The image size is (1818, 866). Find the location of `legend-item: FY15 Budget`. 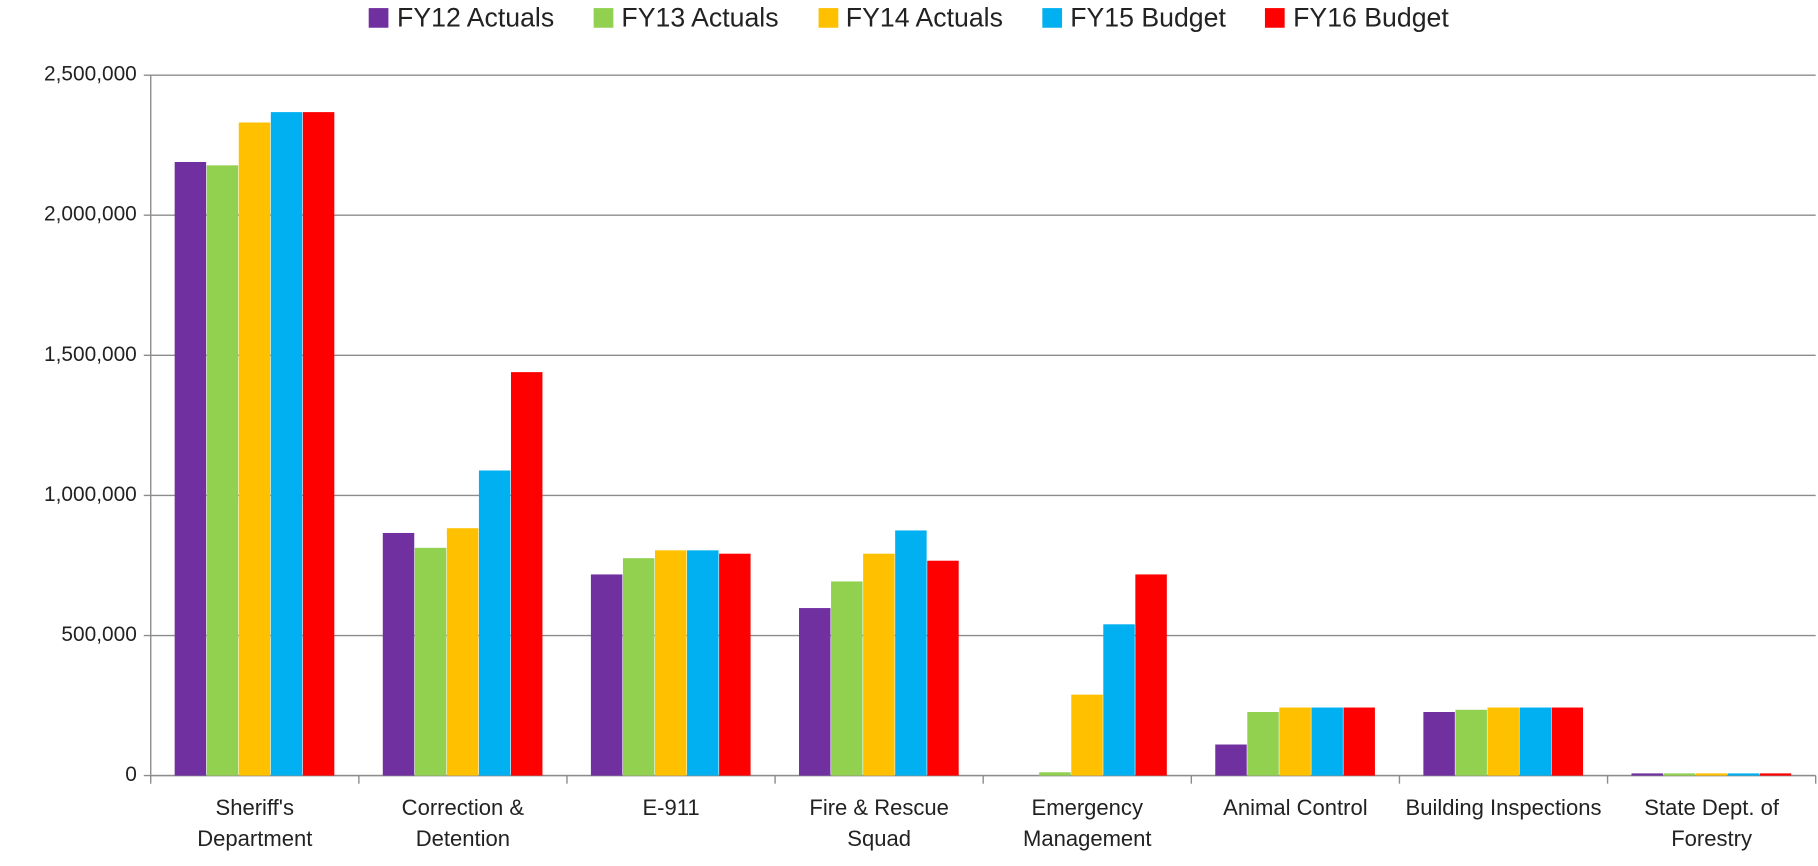

legend-item: FY15 Budget is located at coordinates (1134, 17).